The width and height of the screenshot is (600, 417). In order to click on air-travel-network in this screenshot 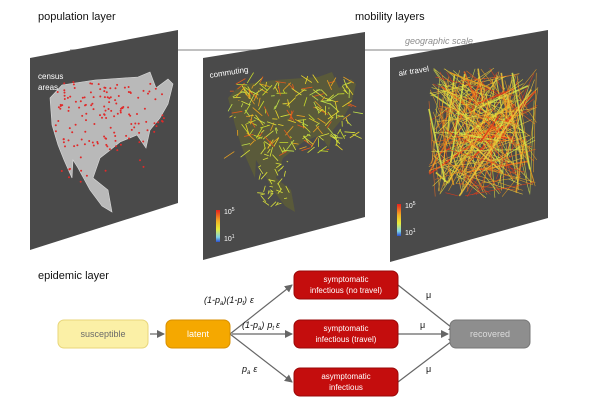, I will do `click(483, 133)`.